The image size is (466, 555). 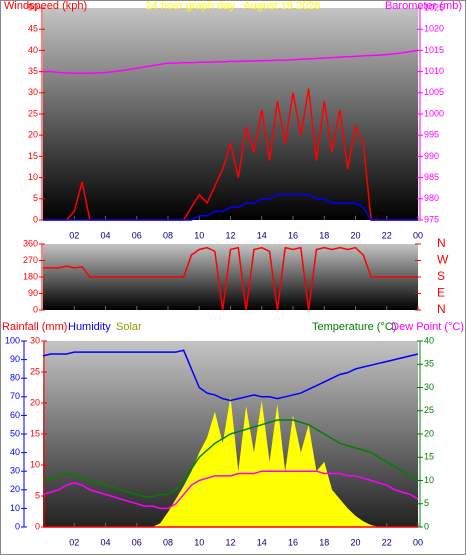 What do you see at coordinates (15, 378) in the screenshot?
I see `y-tick-label: 80` at bounding box center [15, 378].